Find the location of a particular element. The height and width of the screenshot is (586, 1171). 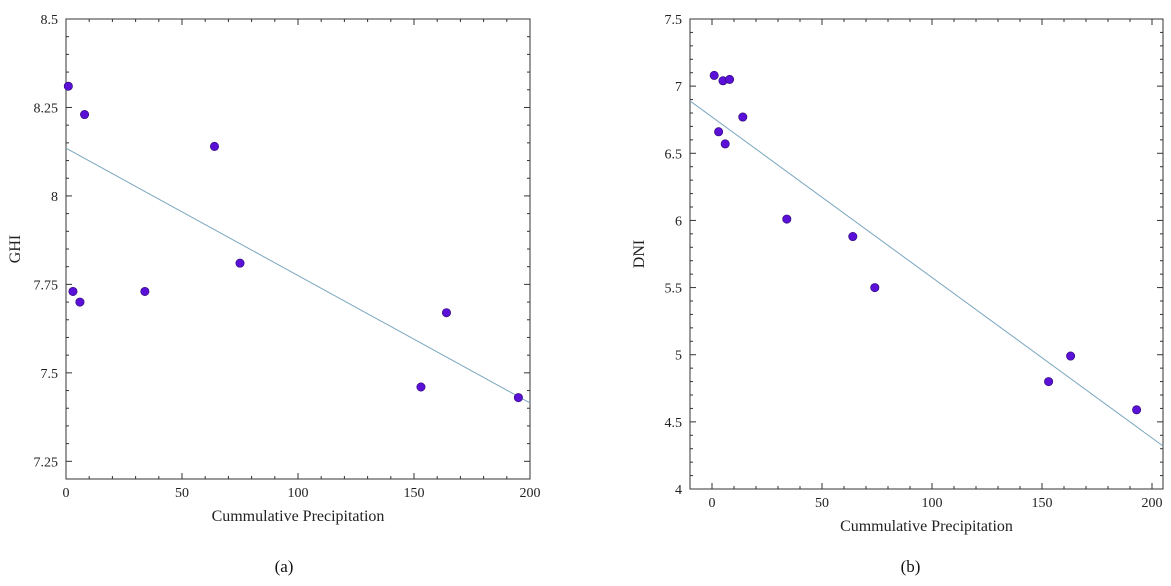

y-tick-label: 7 is located at coordinates (678, 87).